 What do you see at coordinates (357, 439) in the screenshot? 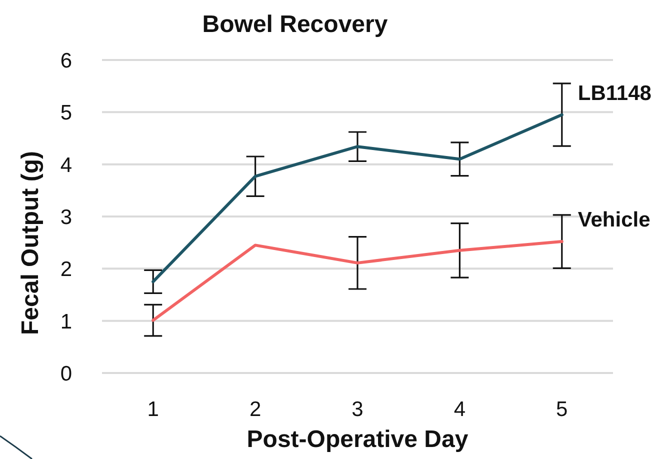
I see `x-axis-title: Post-Operative Day` at bounding box center [357, 439].